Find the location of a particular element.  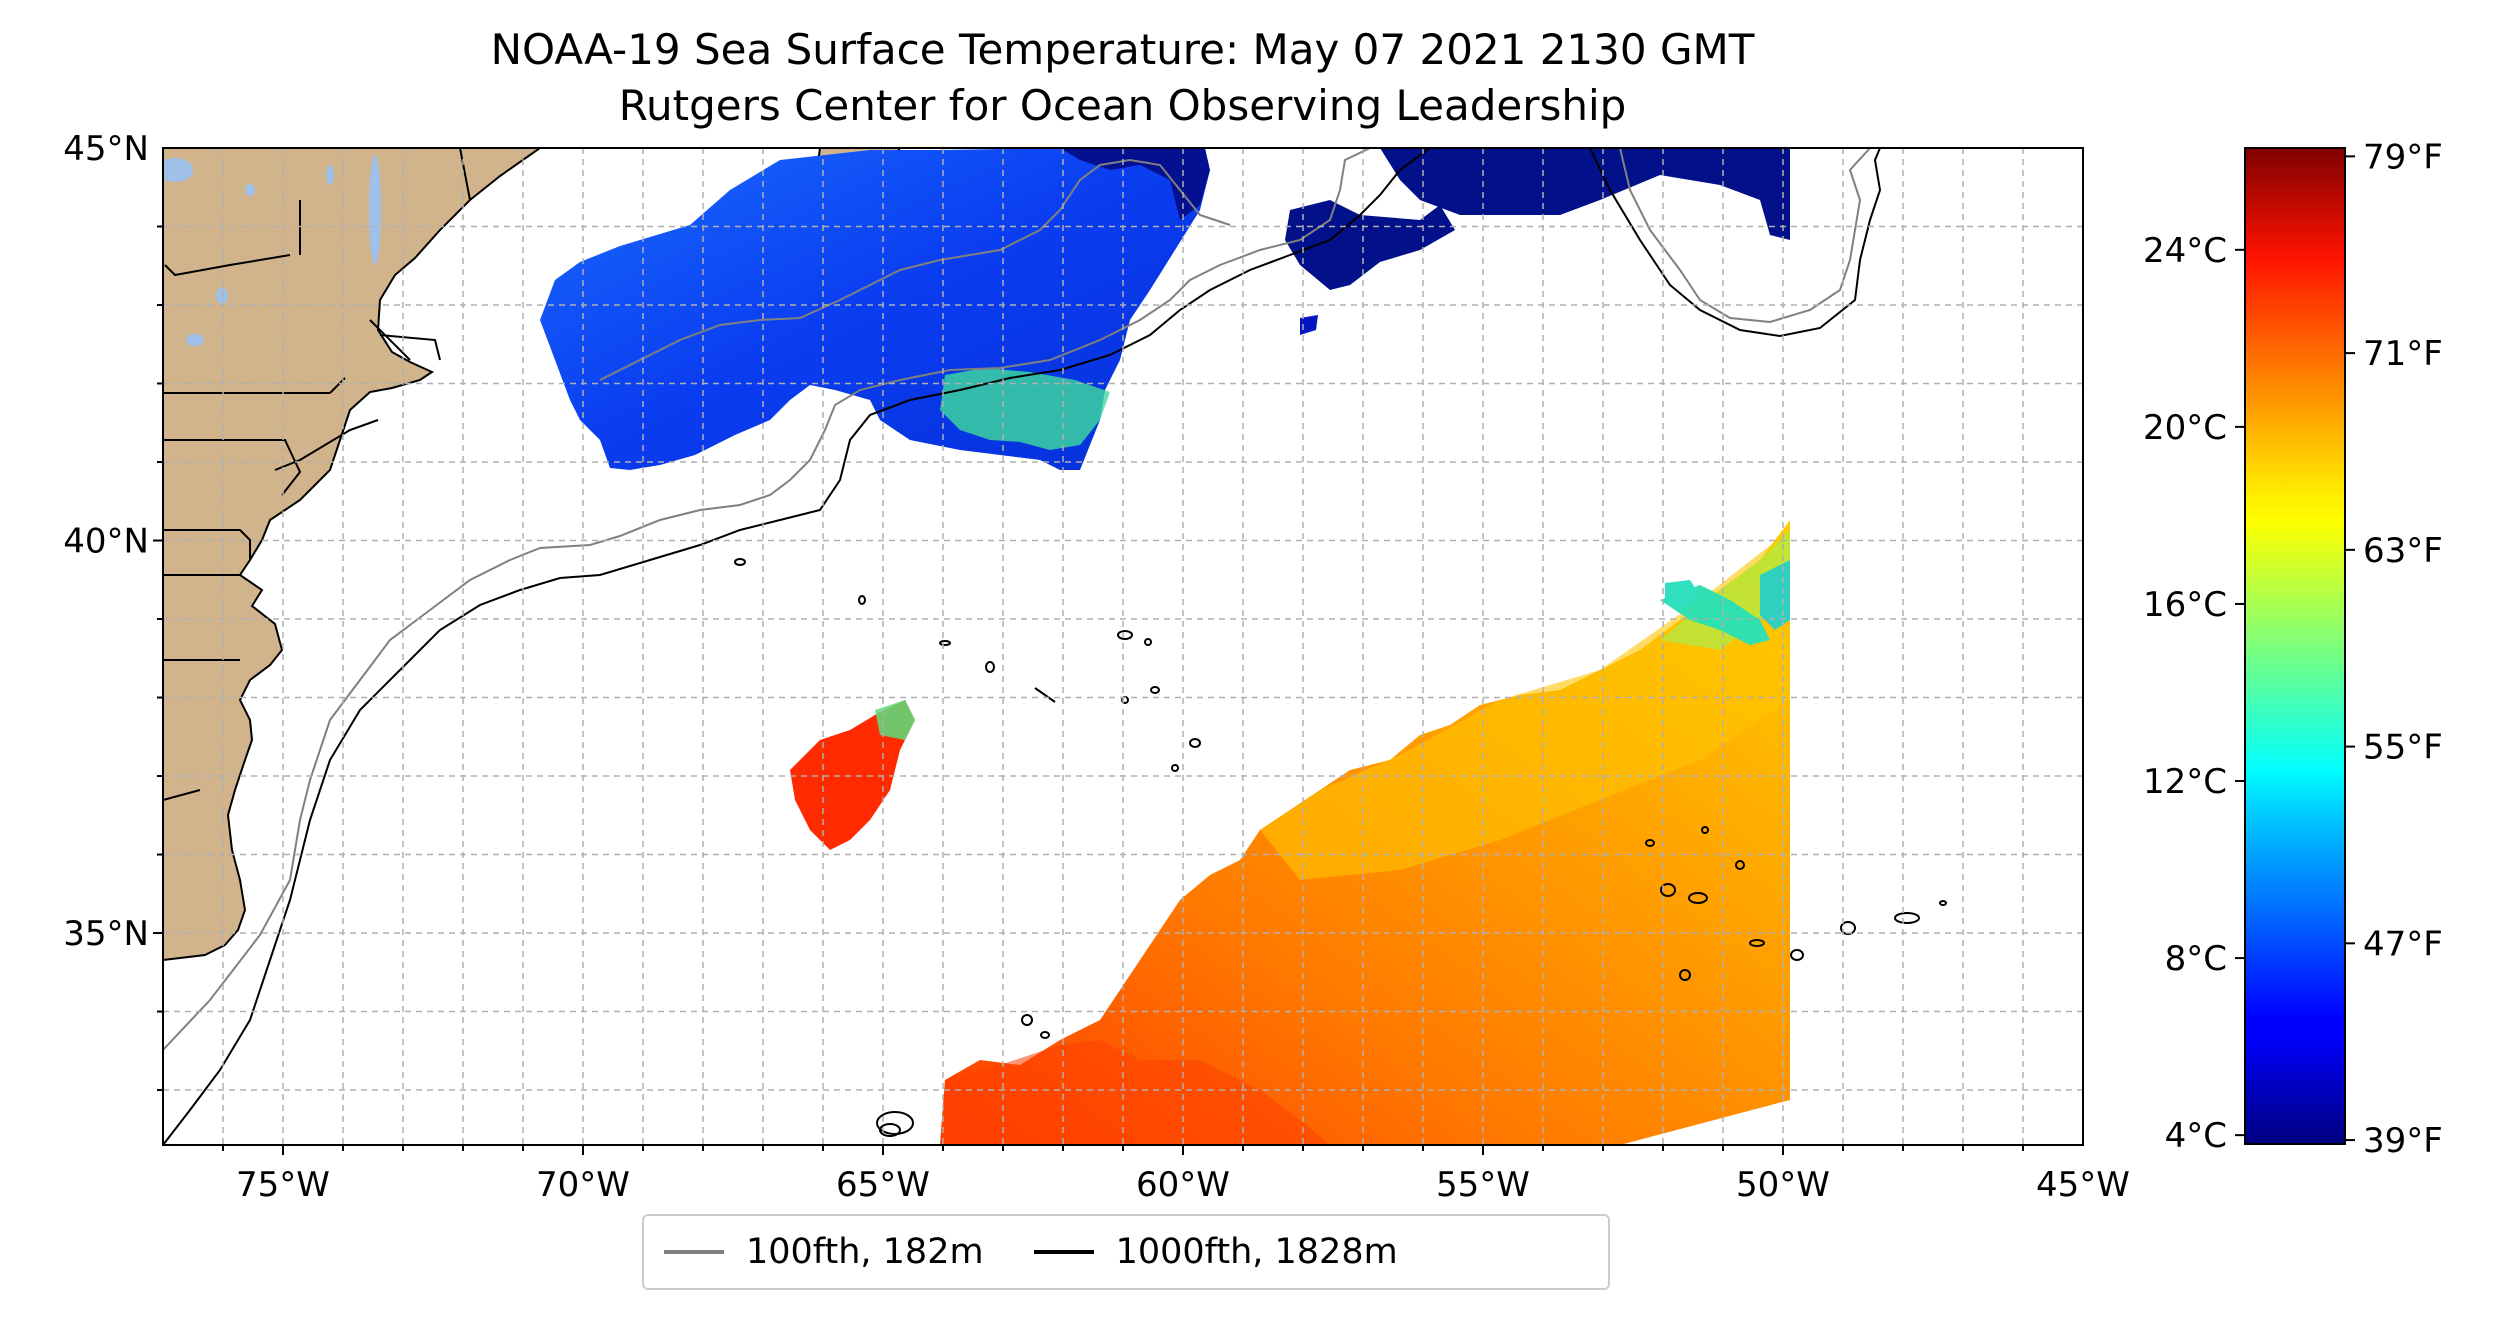

legend-swatch-1000fth is located at coordinates (1063, 1252).